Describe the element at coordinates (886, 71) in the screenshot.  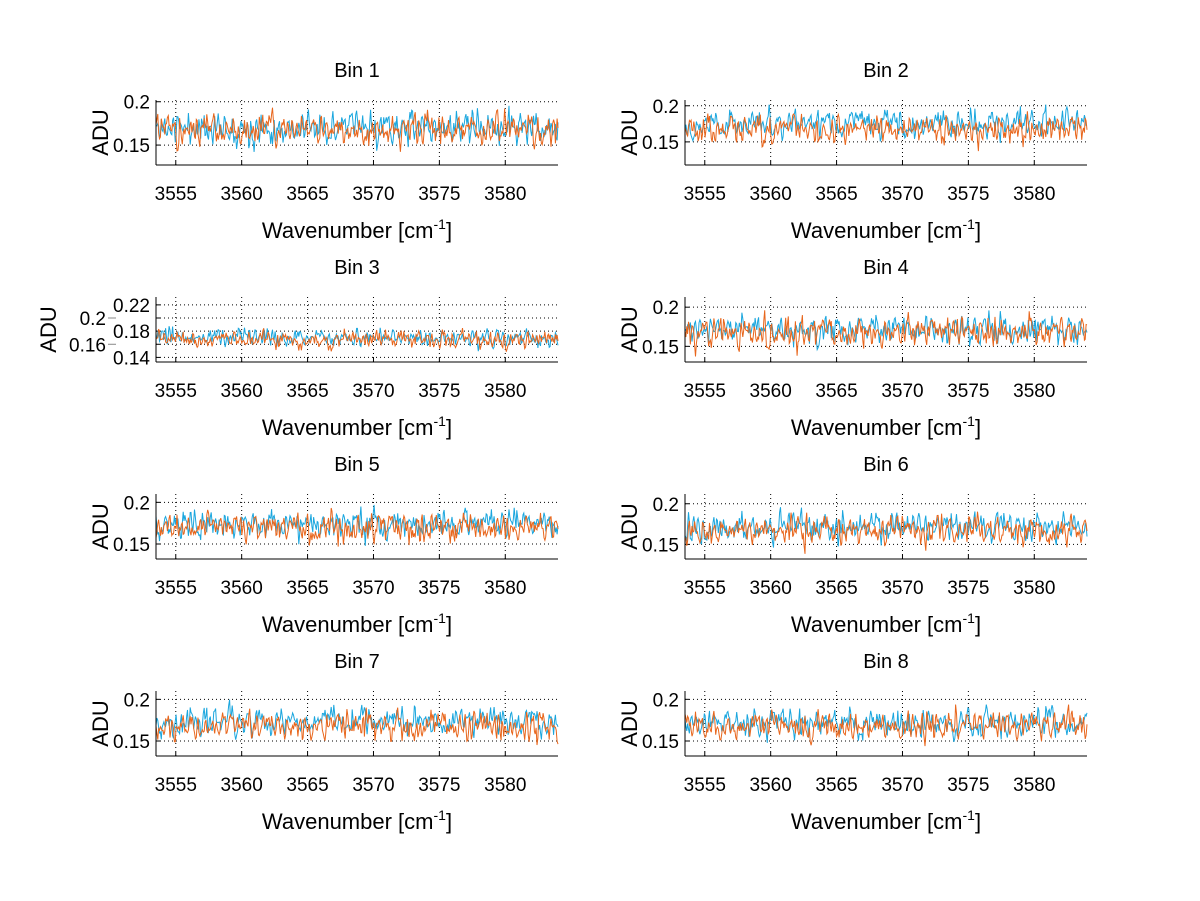
I see `subplot-title: Bin 2` at that location.